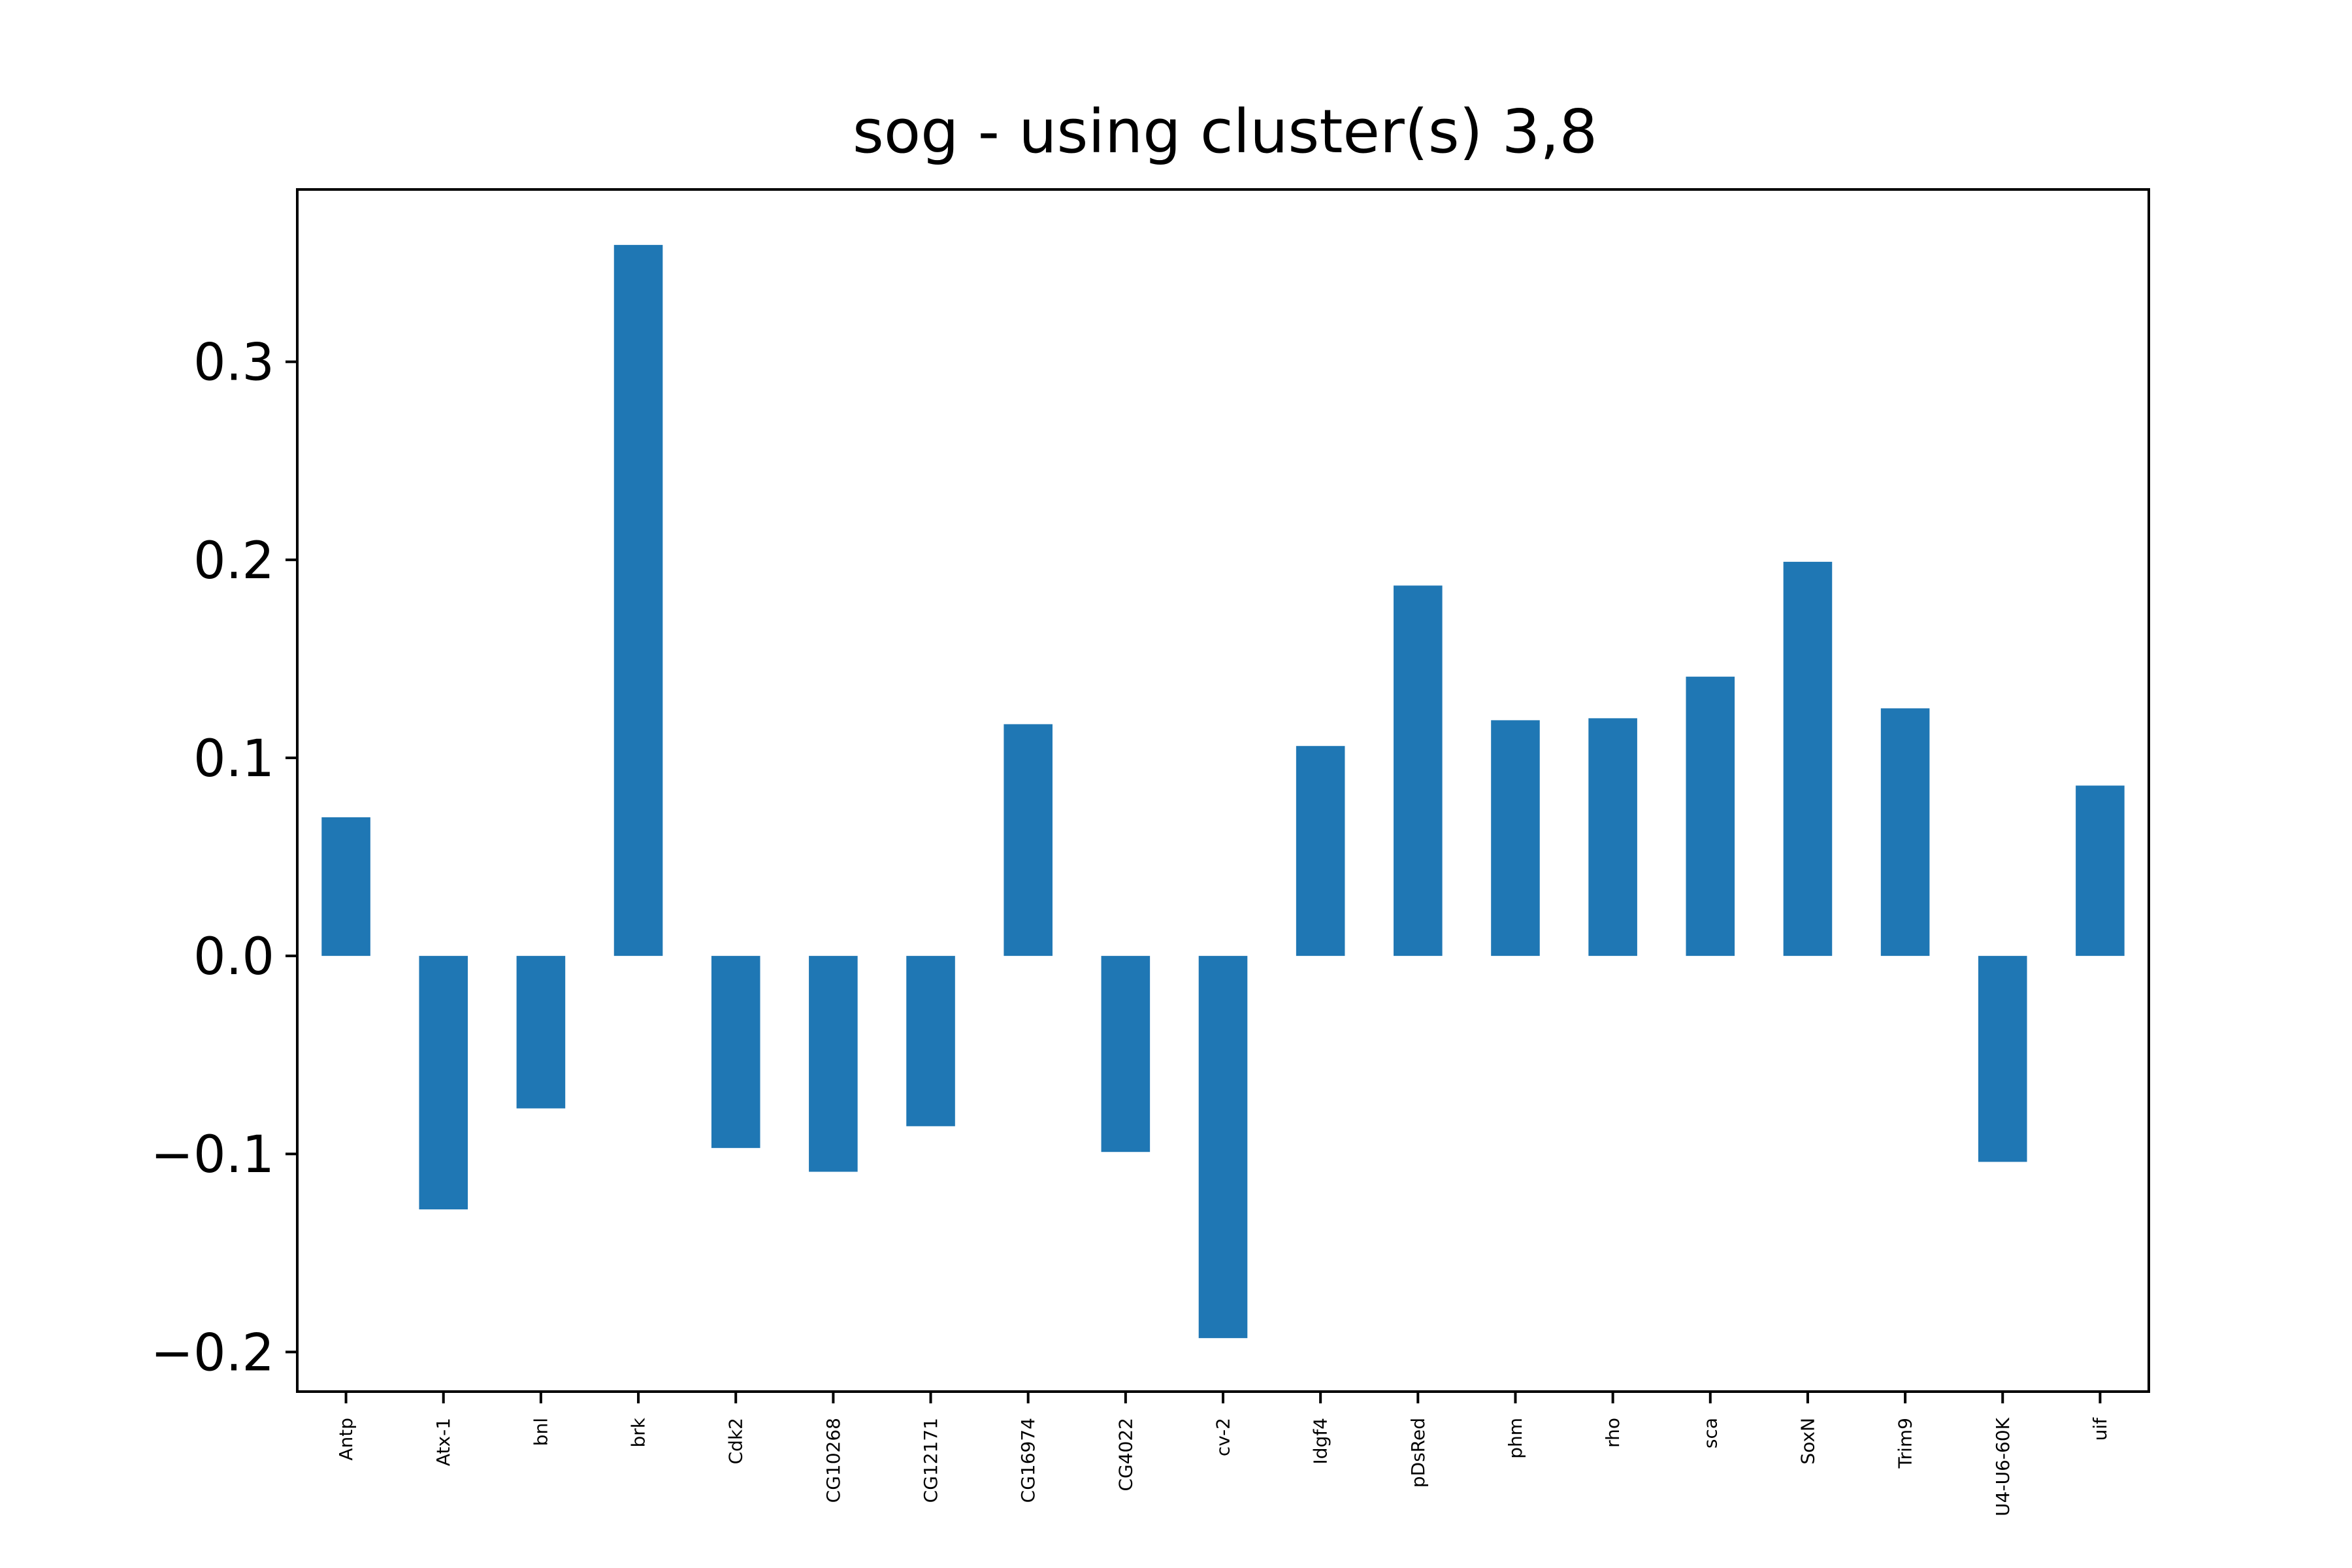 The width and height of the screenshot is (2352, 1568). What do you see at coordinates (1710, 1433) in the screenshot?
I see `x-tick-label: sca` at bounding box center [1710, 1433].